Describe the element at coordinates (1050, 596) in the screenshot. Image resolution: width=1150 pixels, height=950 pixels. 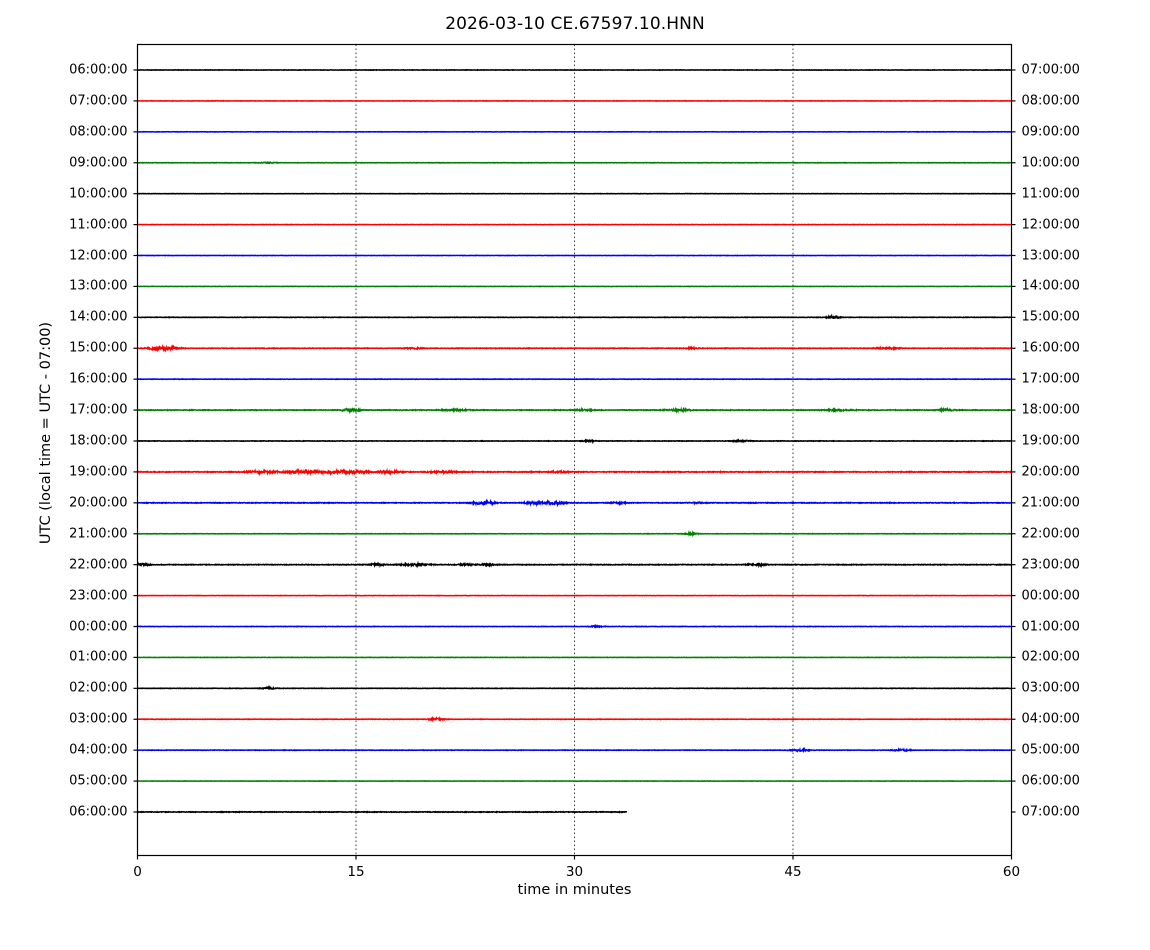
I see `y-tick-label-right: 00:00:00` at that location.